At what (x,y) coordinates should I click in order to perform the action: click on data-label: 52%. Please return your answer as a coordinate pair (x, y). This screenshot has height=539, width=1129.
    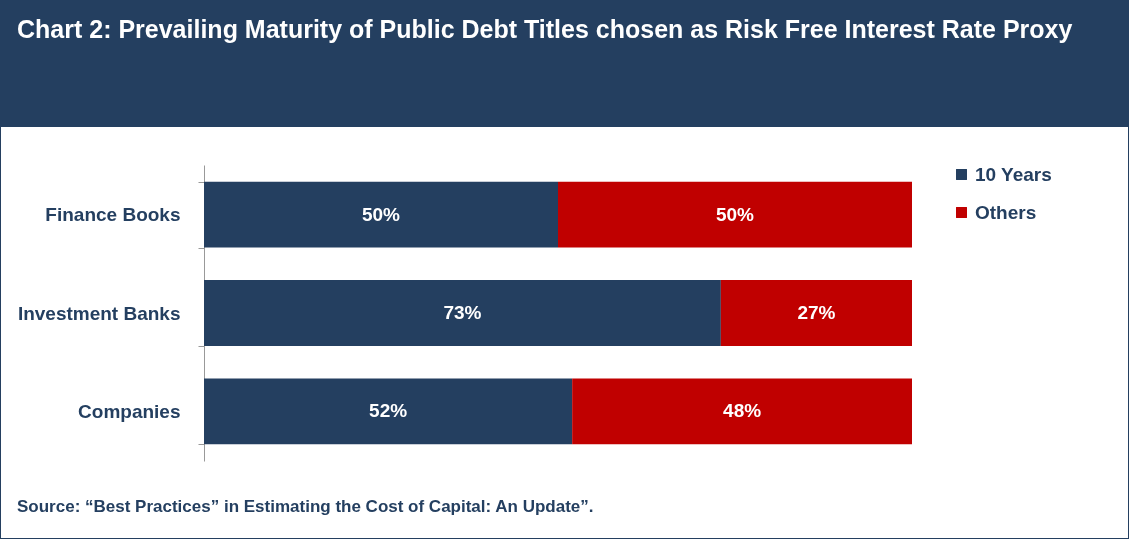
    Looking at the image, I should click on (388, 411).